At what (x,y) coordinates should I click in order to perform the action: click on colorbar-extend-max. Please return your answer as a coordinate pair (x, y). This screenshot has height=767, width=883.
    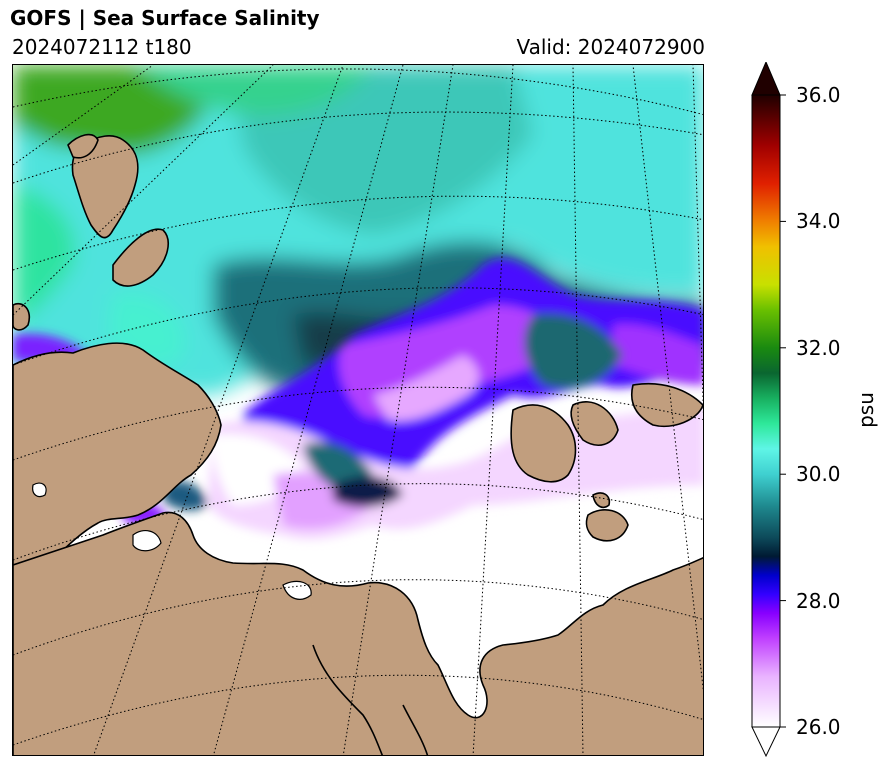
    Looking at the image, I should click on (766, 79).